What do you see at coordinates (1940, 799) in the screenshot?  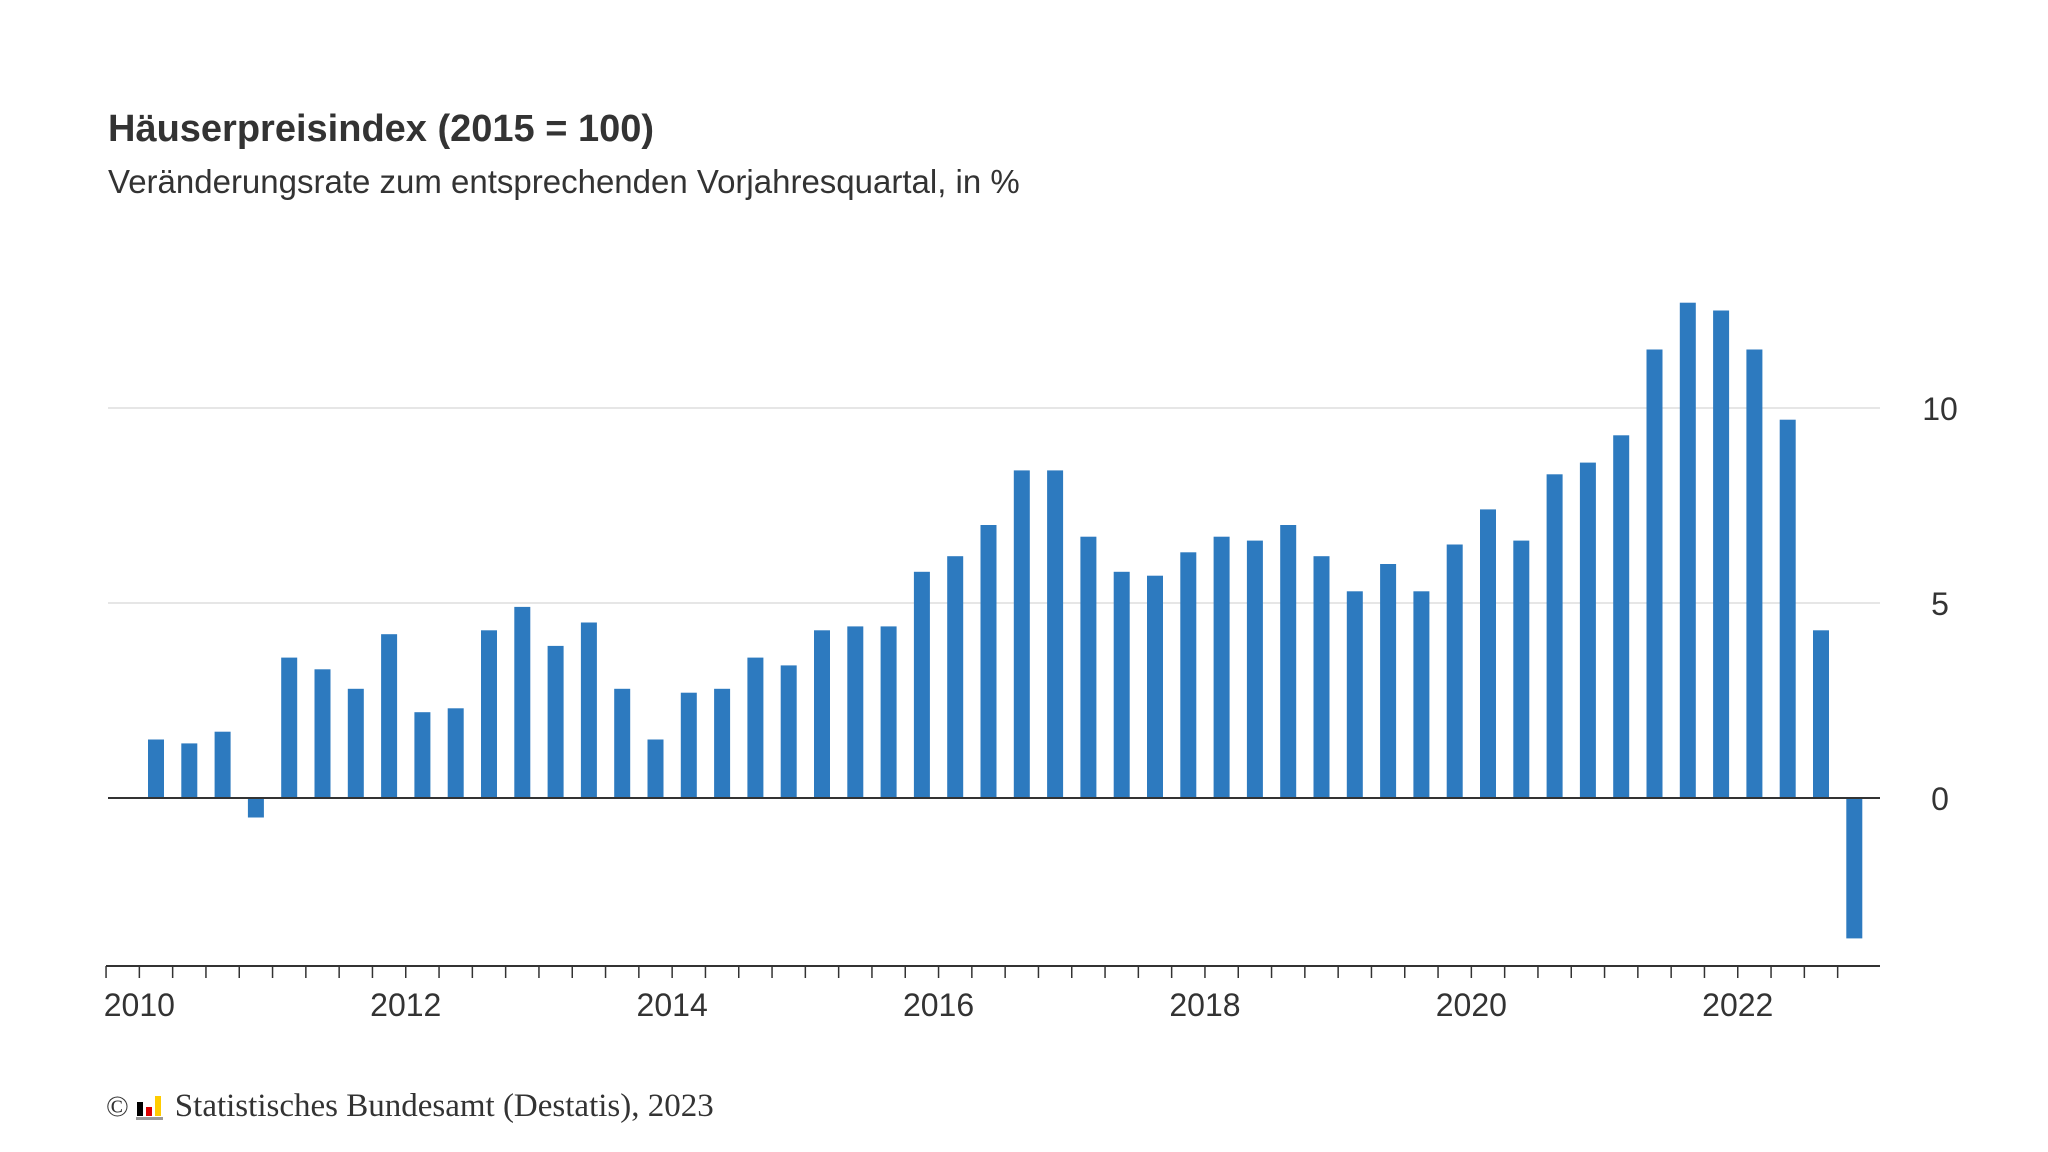 I see `y-tick-label: 0` at bounding box center [1940, 799].